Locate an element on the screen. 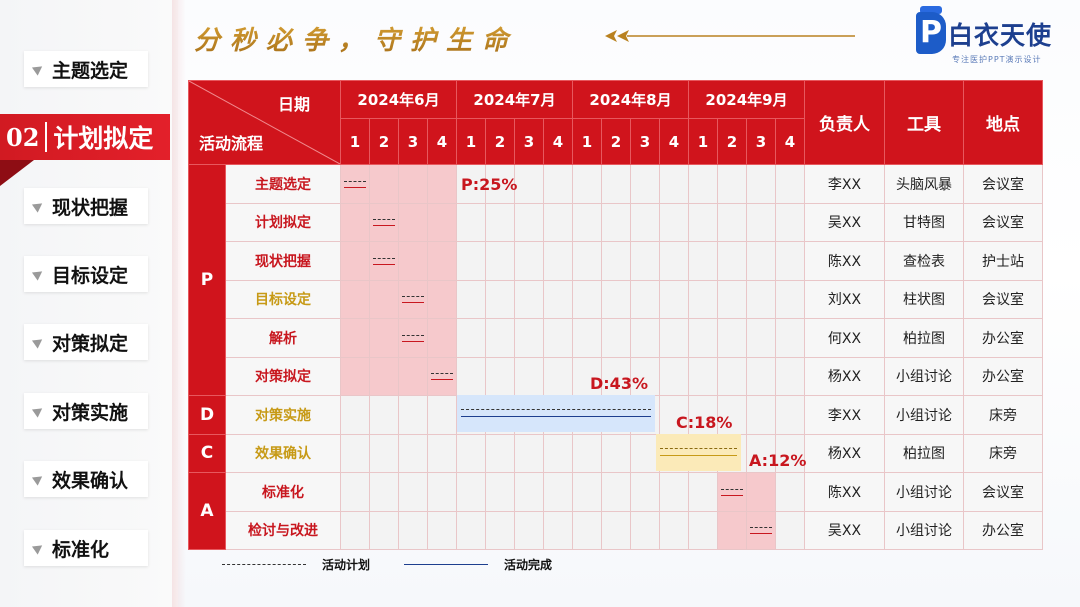 The width and height of the screenshot is (1080, 607). week-header: 2 is located at coordinates (384, 141).